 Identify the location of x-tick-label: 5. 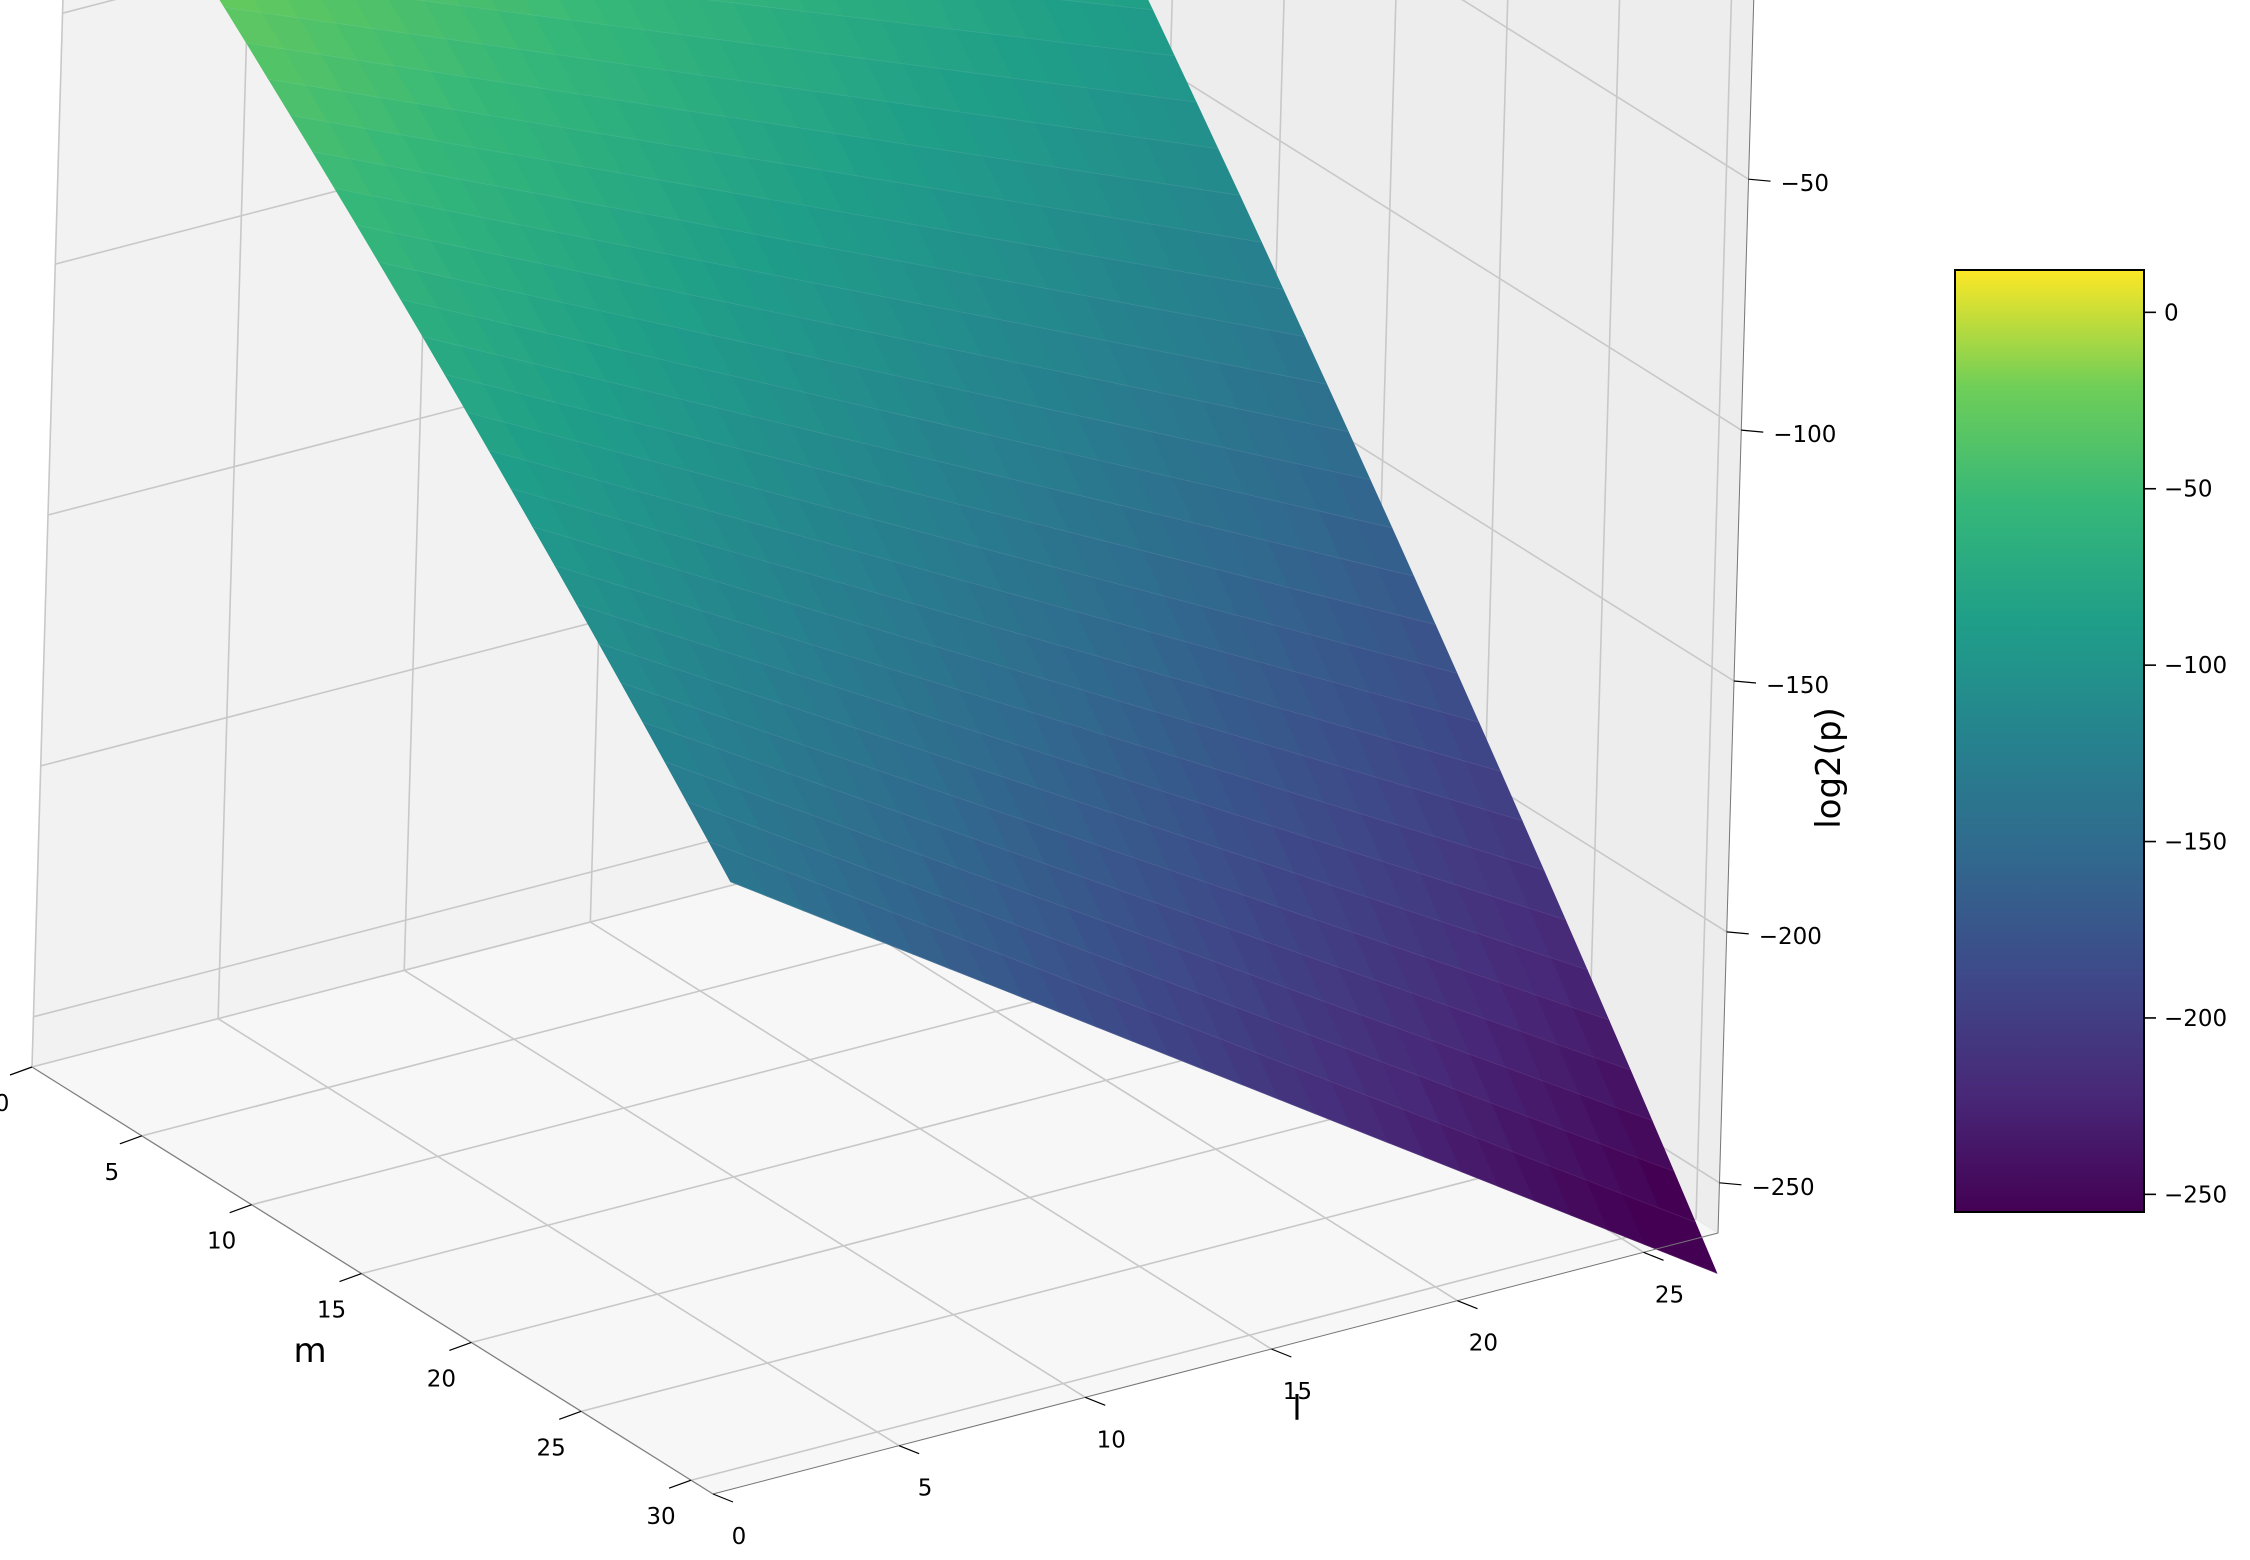
(112, 1173).